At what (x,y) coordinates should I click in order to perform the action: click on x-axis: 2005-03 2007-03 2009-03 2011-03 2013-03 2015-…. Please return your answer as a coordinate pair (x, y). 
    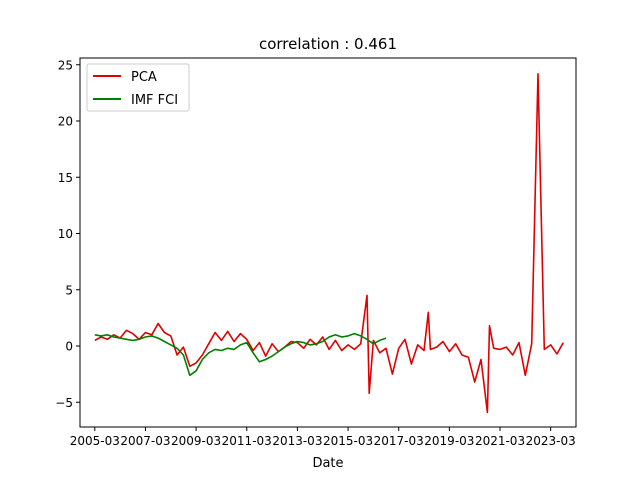
    Looking at the image, I should click on (323, 437).